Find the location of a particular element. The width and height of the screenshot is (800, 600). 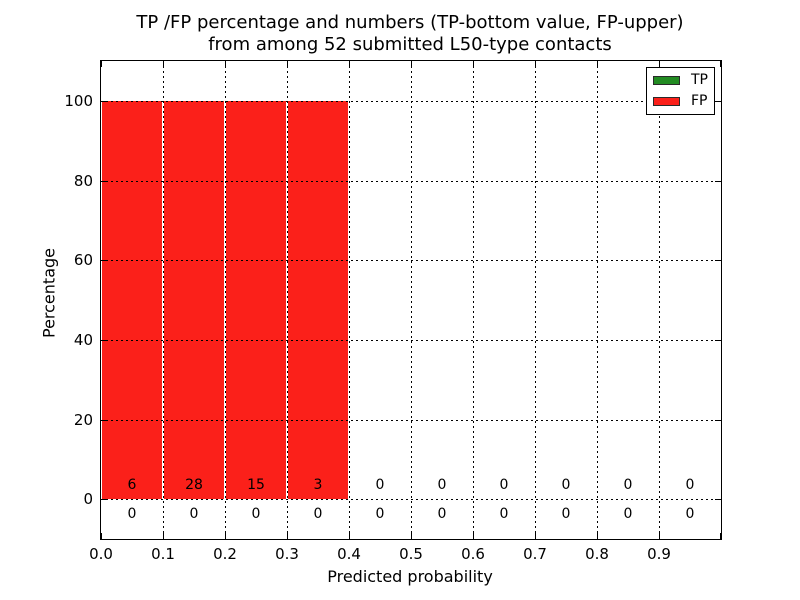

fp-swatch-icon is located at coordinates (666, 101).